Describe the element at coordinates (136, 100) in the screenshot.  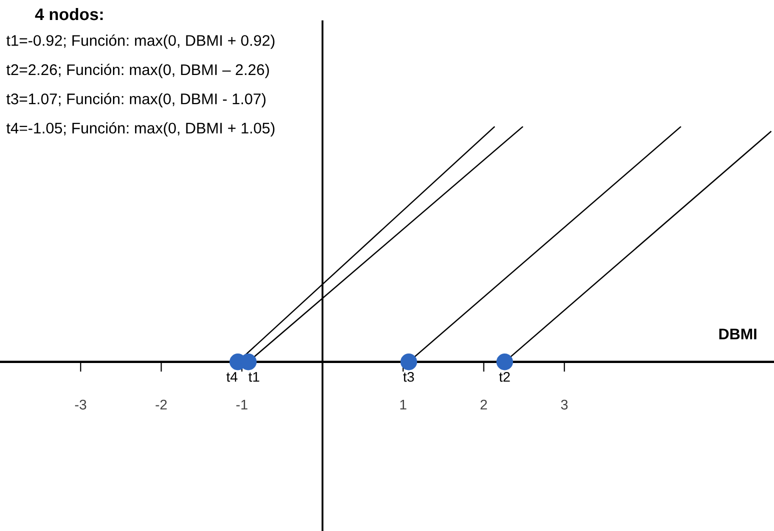
I see `text: t3=1.07; Función: max(0, DBMI - 1.07)` at that location.